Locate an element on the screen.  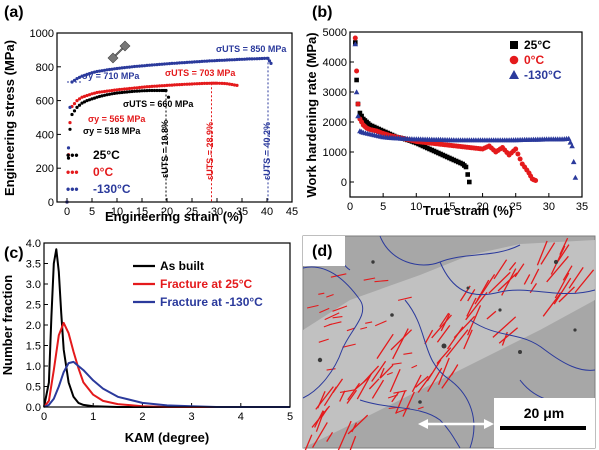
panel-c-xlabel: KAM (degree) is located at coordinates (167, 437).